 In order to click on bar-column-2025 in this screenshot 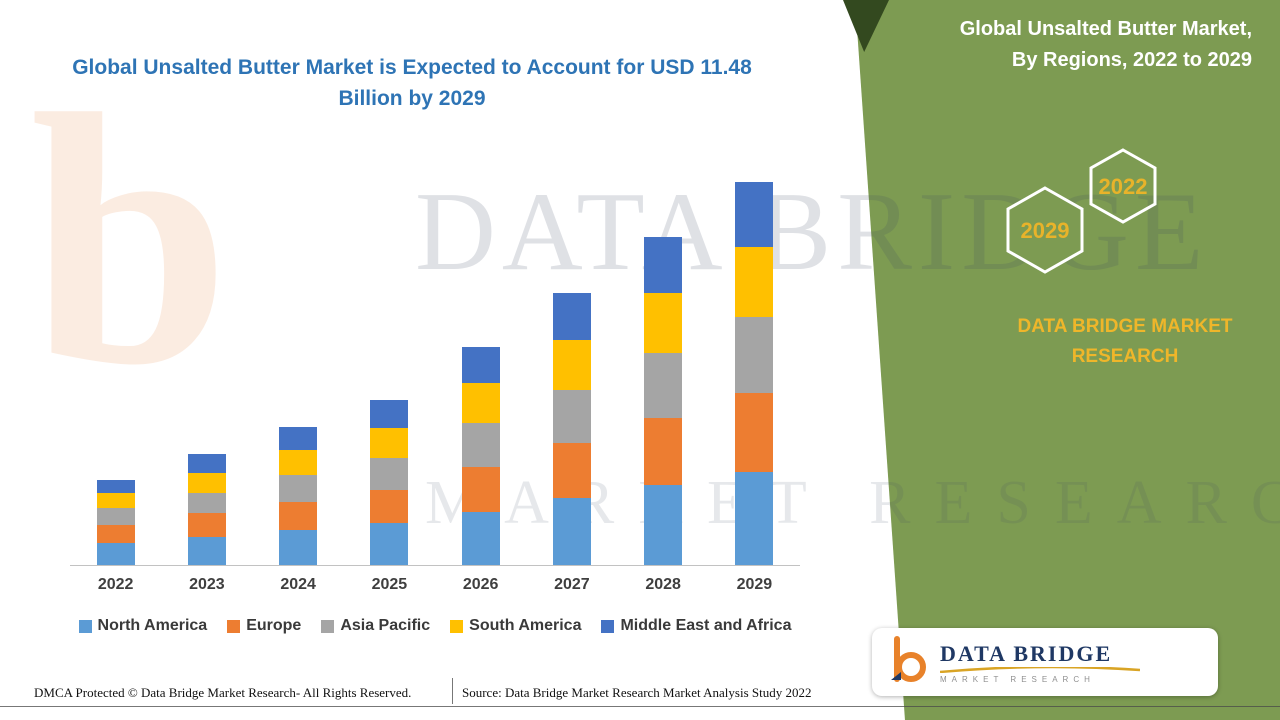, I will do `click(389, 365)`.